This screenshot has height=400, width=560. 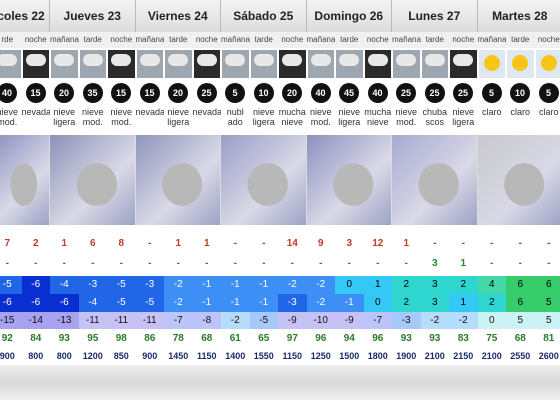 What do you see at coordinates (549, 338) in the screenshot?
I see `humidity: 81` at bounding box center [549, 338].